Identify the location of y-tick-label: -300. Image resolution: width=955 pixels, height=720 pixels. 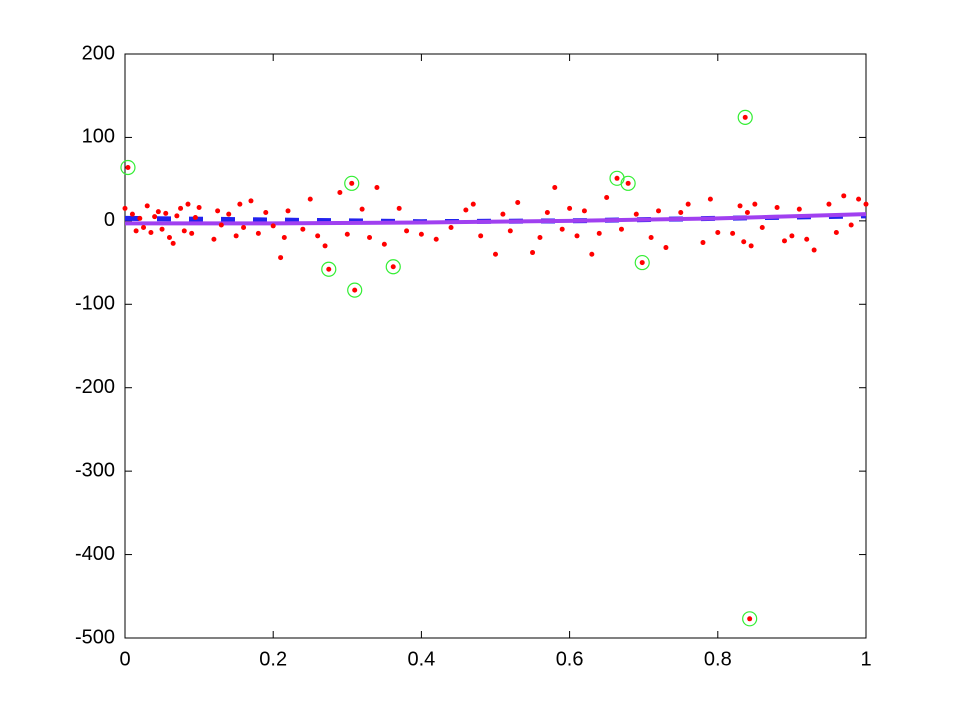
(95, 470).